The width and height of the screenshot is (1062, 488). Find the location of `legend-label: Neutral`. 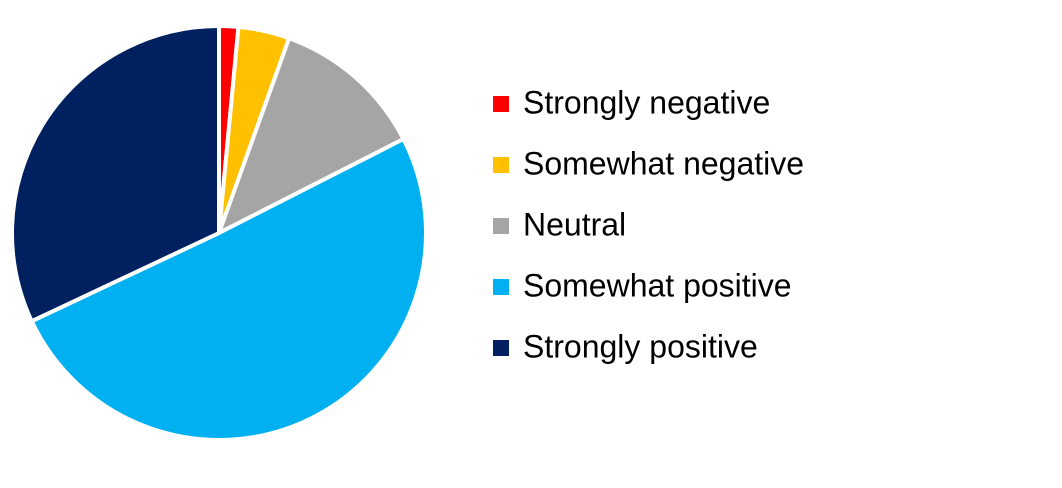

legend-label: Neutral is located at coordinates (574, 224).